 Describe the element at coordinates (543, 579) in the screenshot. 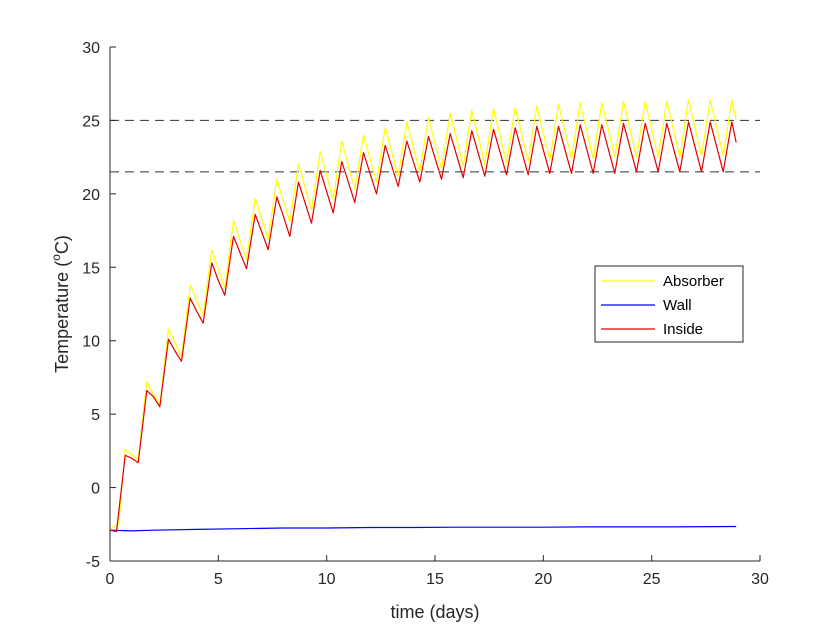

I see `x-tick-label: 20` at that location.